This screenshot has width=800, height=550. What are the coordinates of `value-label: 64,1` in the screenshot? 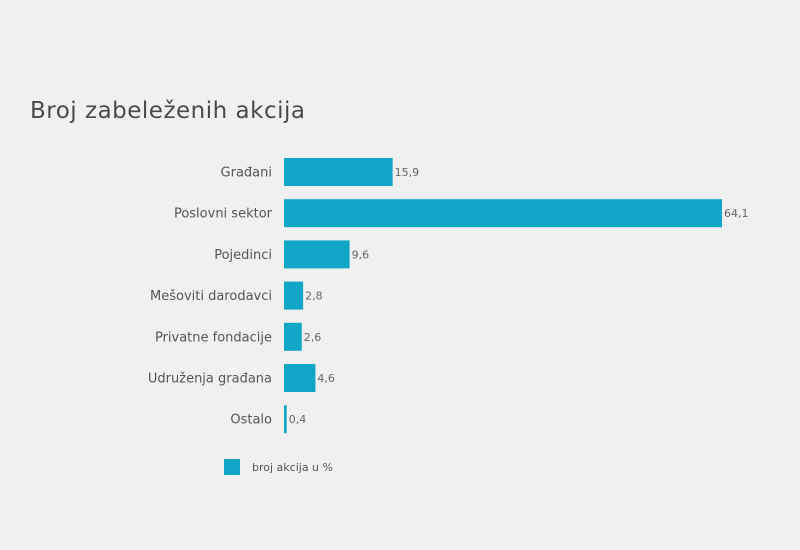 It's located at (736, 213).